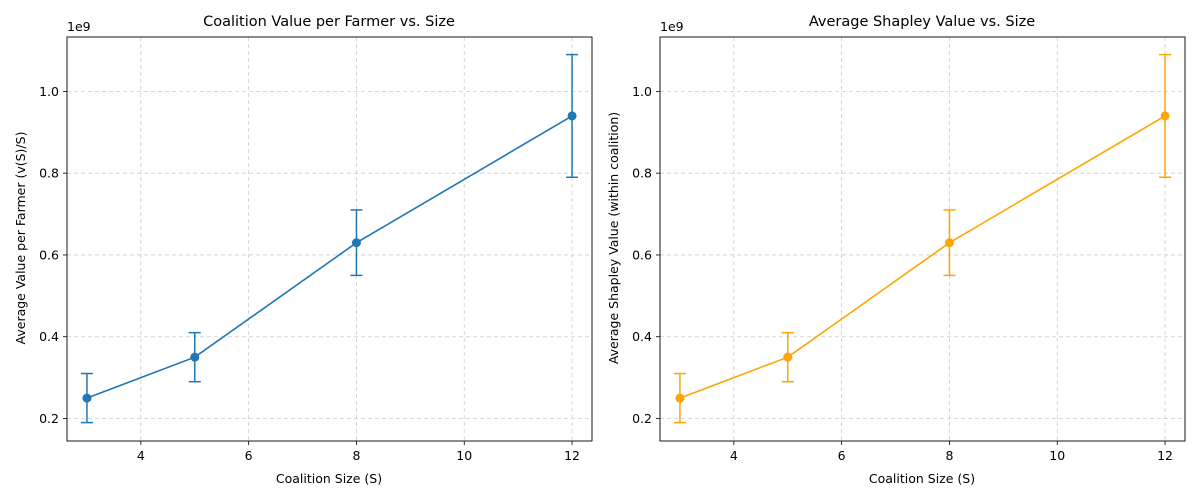 The height and width of the screenshot is (500, 1200). Describe the element at coordinates (922, 22) in the screenshot. I see `chart-title: Average Shapley Value vs. Size` at that location.